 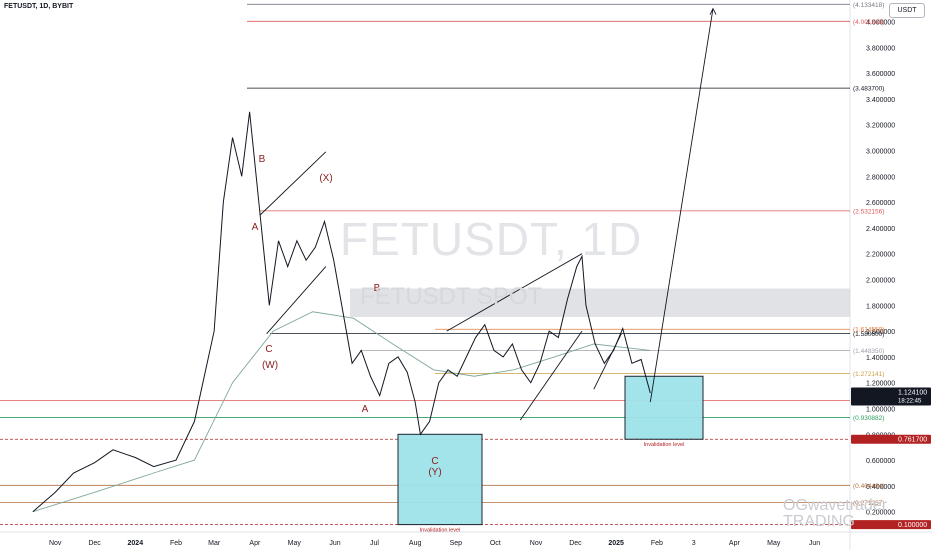 I want to click on y-tick-label: 2.400000, so click(x=880, y=229).